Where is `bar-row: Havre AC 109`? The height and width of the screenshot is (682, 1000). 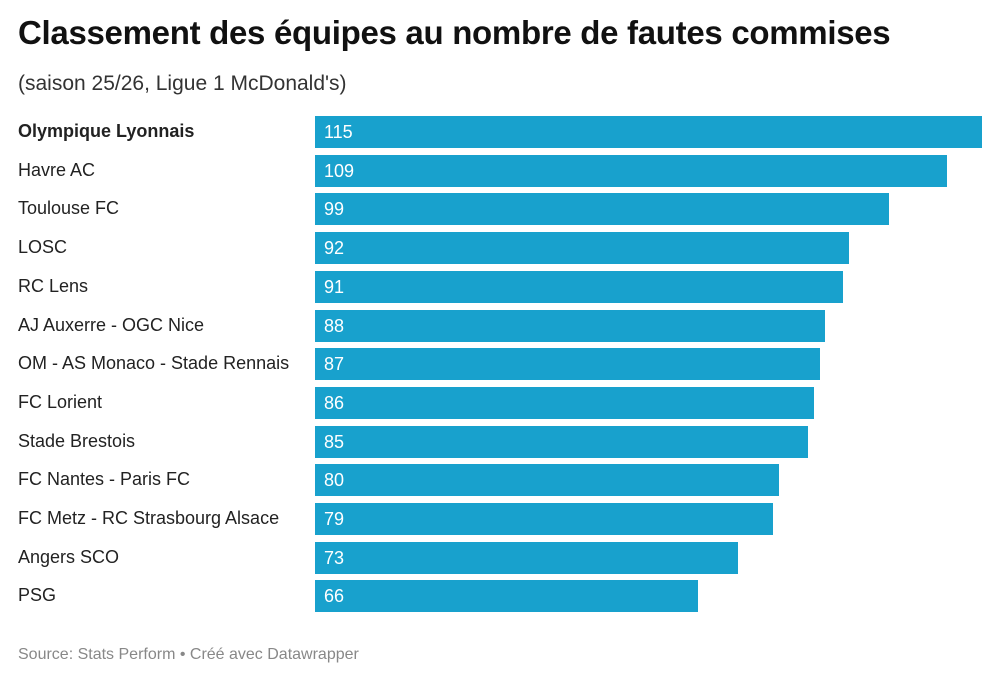 bar-row: Havre AC 109 is located at coordinates (500, 170).